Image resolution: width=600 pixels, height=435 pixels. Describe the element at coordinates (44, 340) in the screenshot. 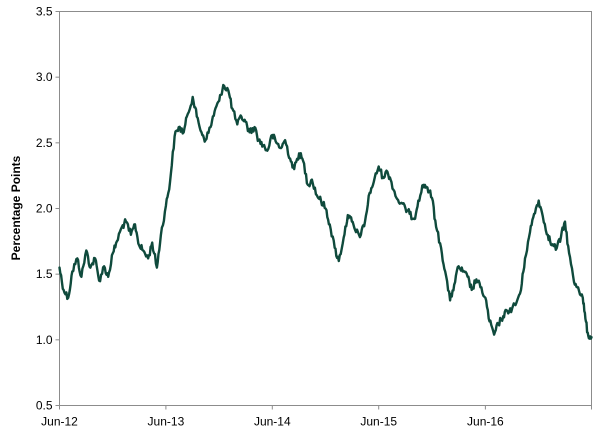

I see `y-tick-label: 1.0` at that location.